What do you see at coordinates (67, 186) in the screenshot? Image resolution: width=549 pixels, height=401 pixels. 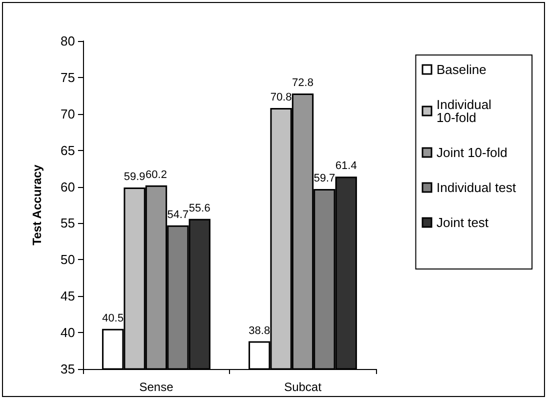 I see `y-tick-label: 60` at bounding box center [67, 186].